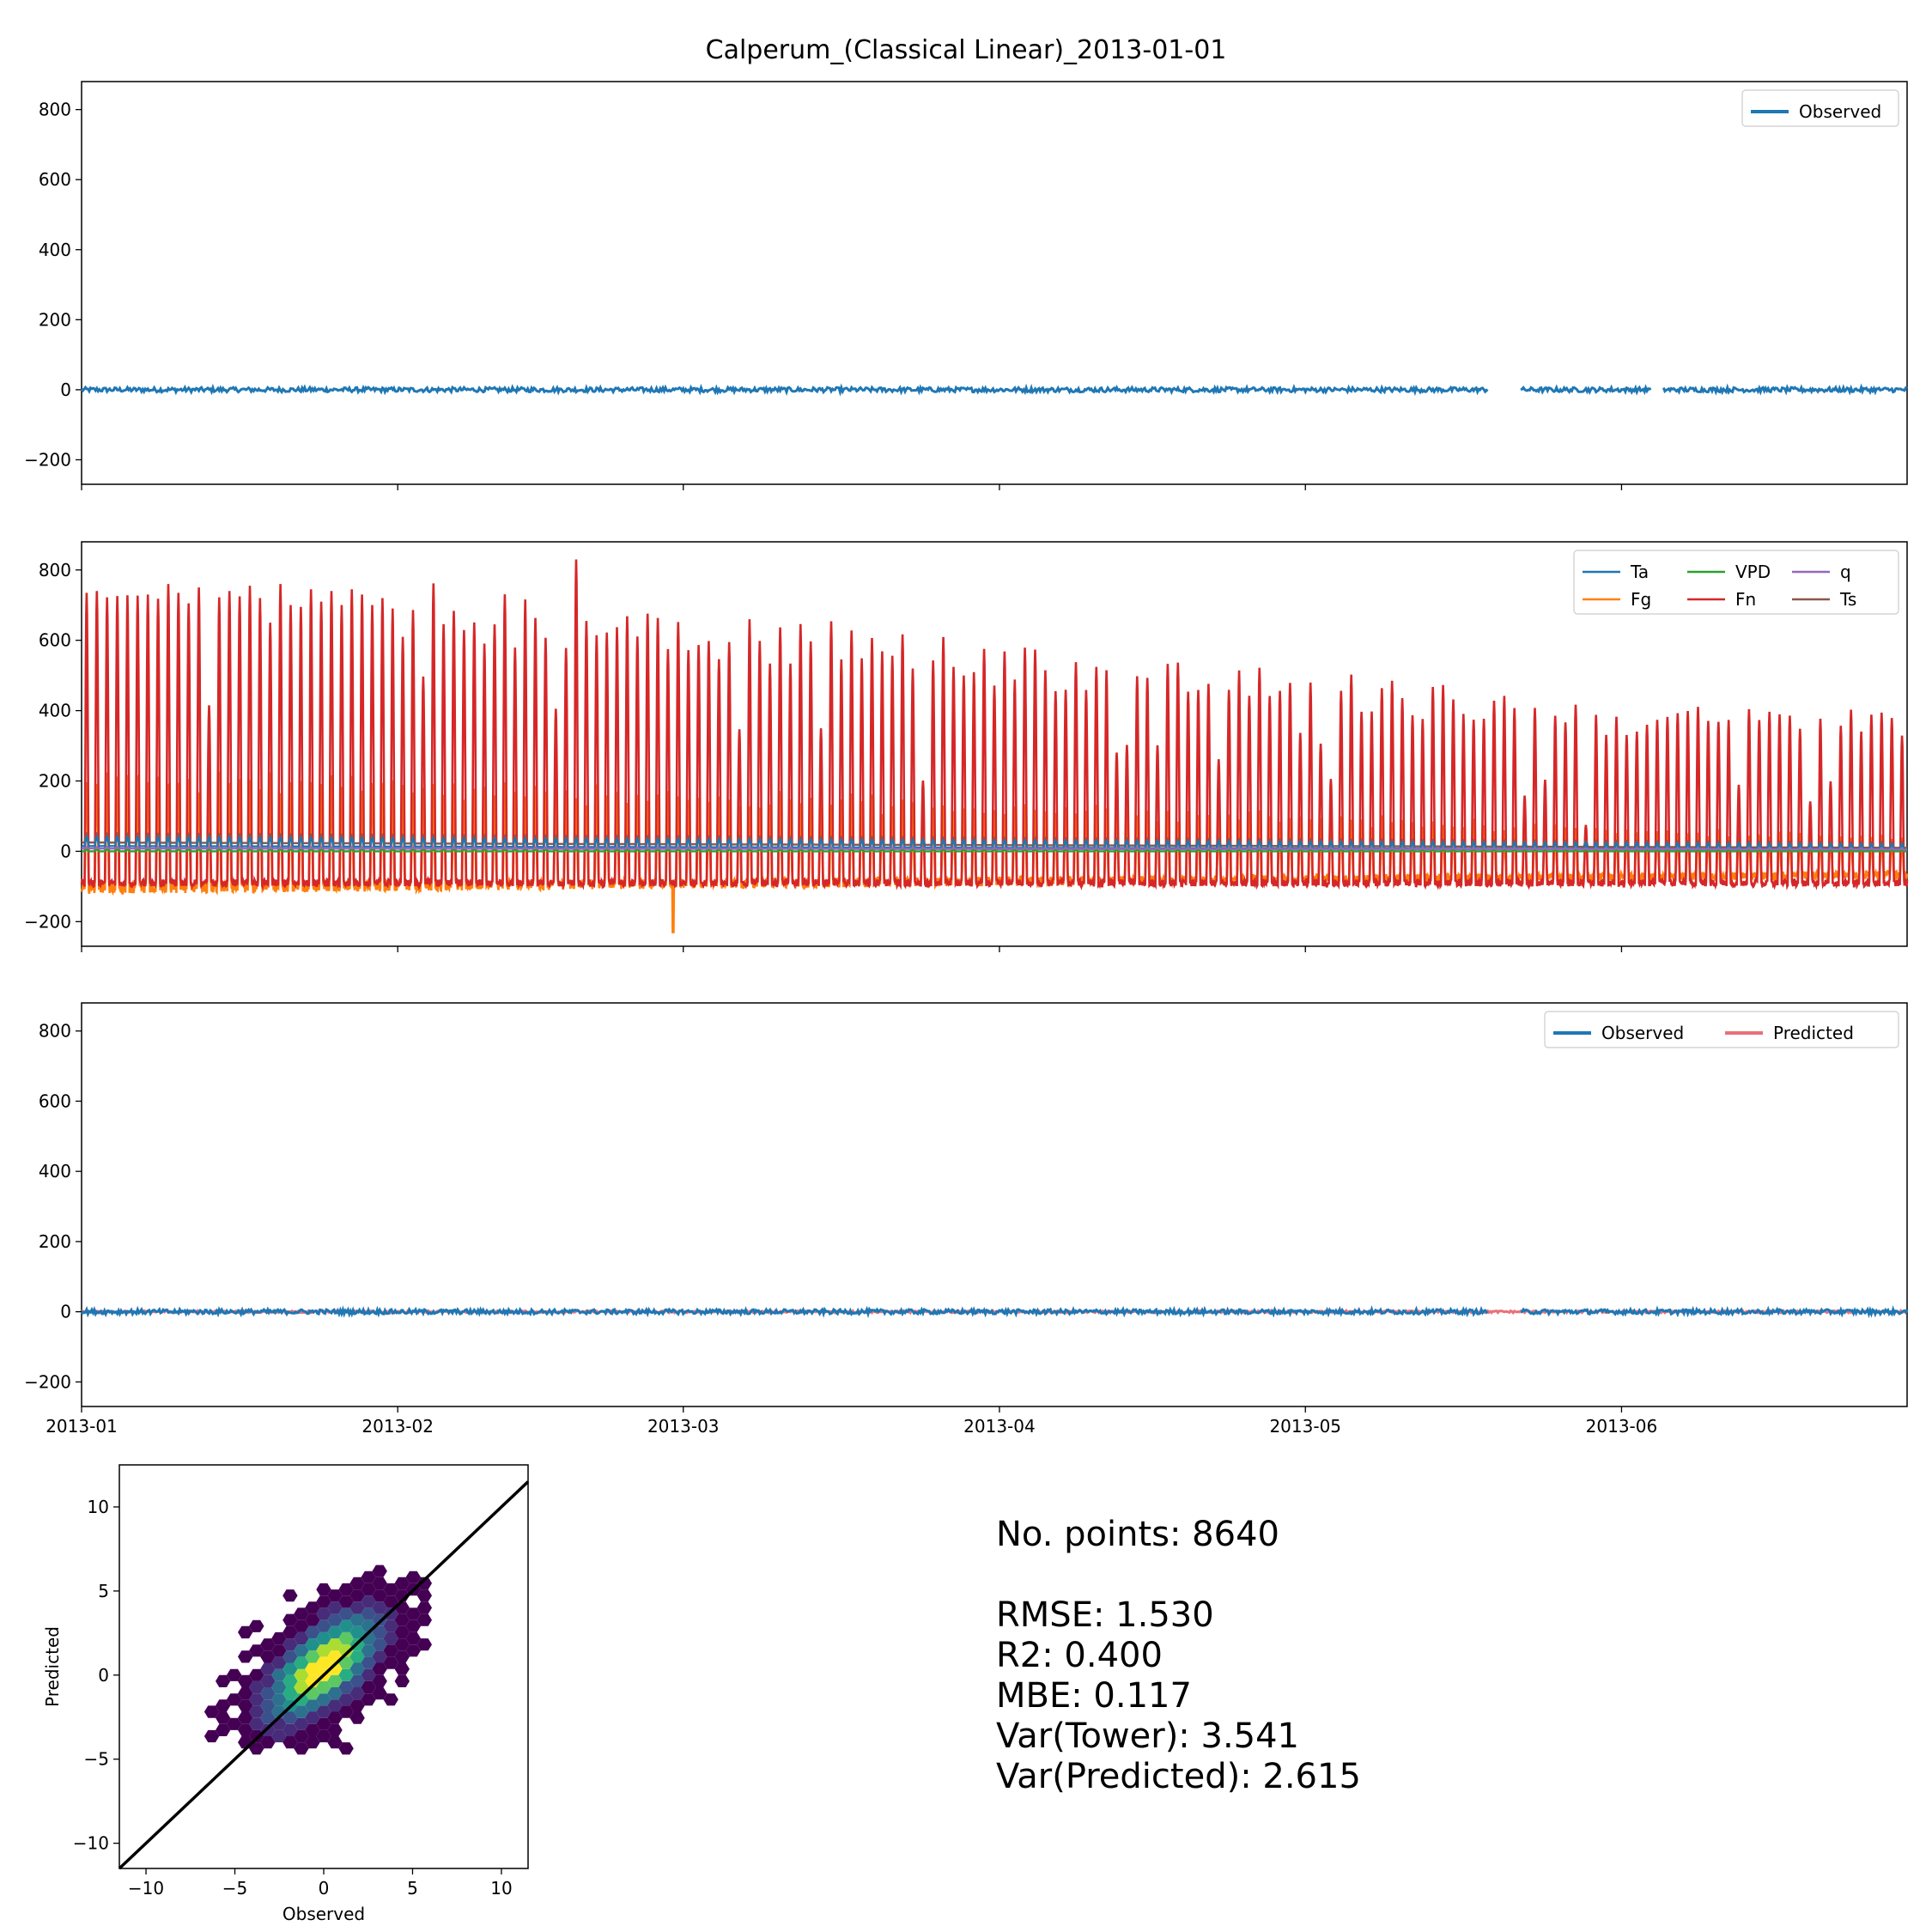  I want to click on legend-label-predicted: Predicted, so click(1814, 1033).